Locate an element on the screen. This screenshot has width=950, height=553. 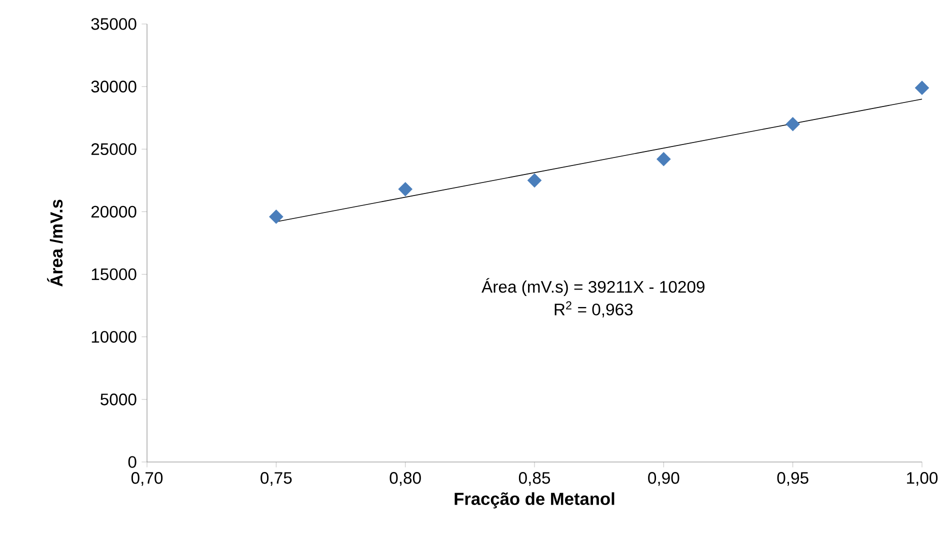
y-tick-label: 20000 is located at coordinates (113, 212).